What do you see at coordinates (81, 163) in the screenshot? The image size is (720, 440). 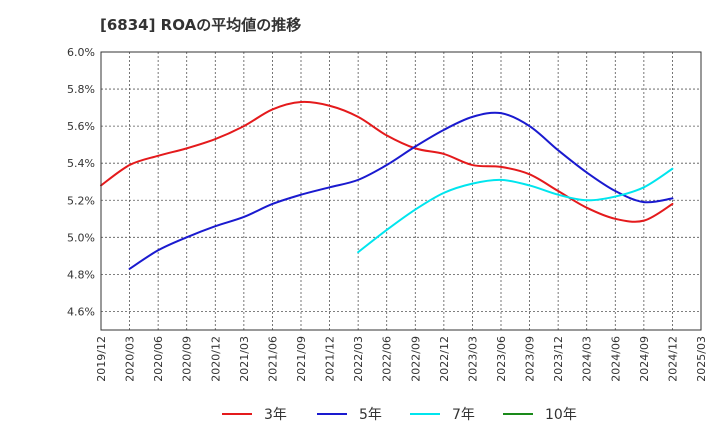 I see `y-tick-label: 5.4%` at bounding box center [81, 163].